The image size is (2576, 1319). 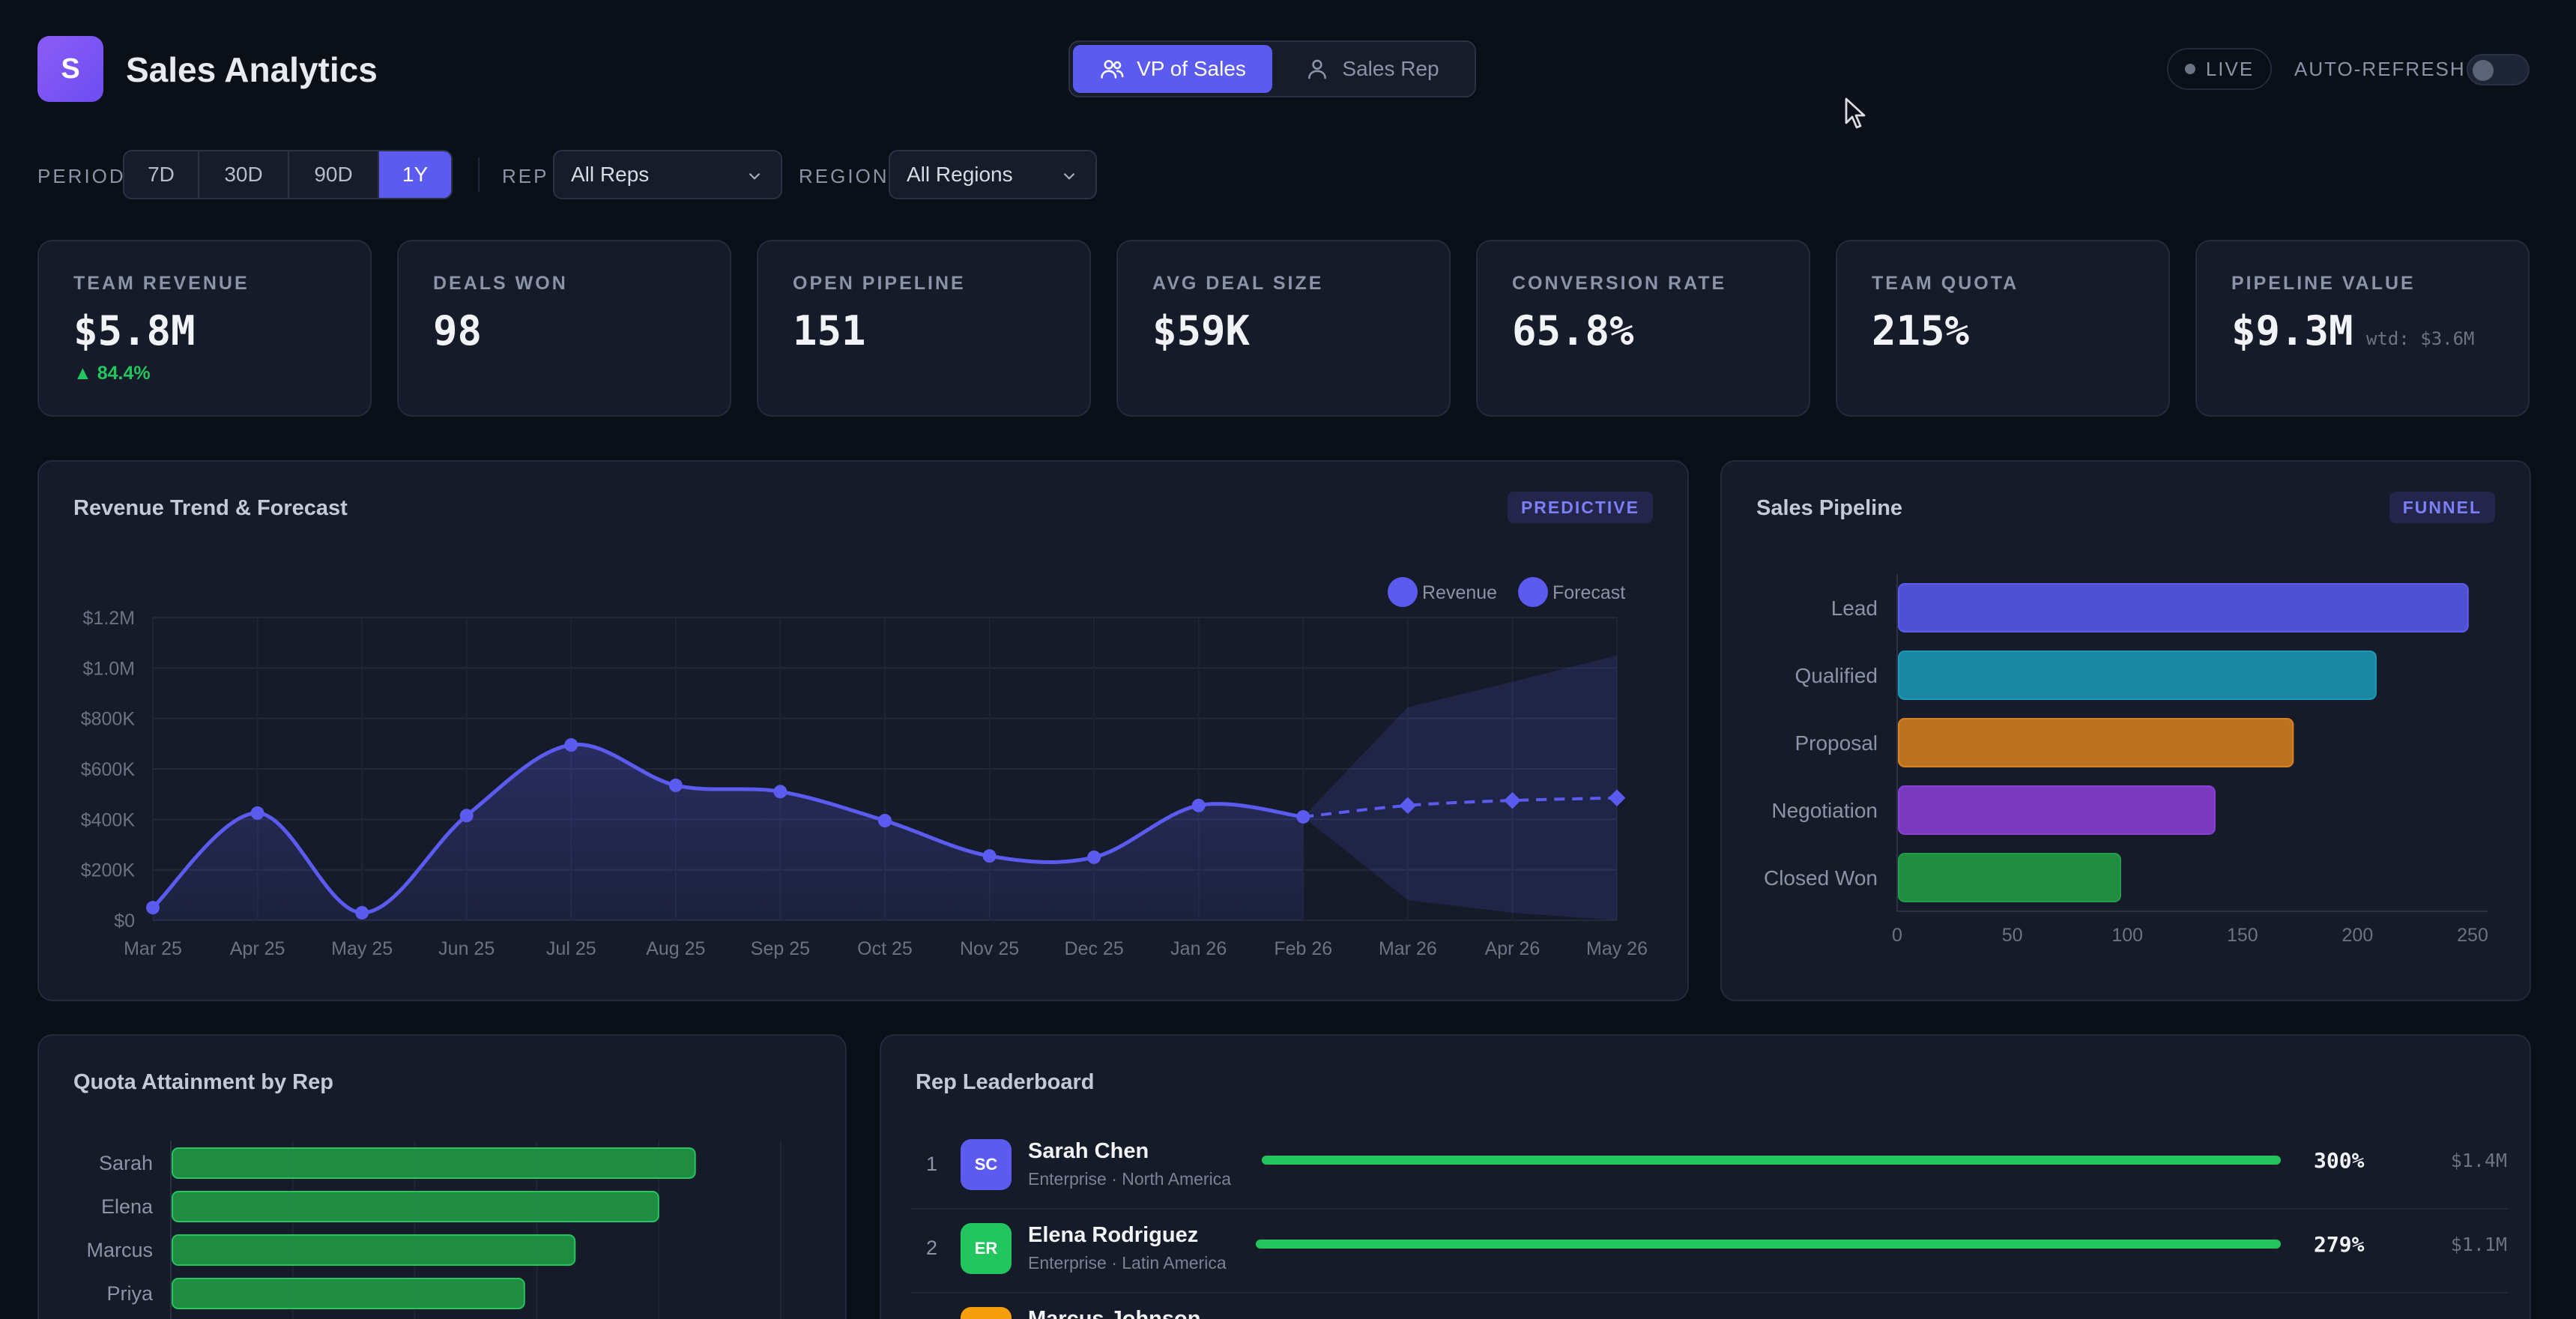 What do you see at coordinates (1829, 508) in the screenshot?
I see `panel-title: Sales Pipeline` at bounding box center [1829, 508].